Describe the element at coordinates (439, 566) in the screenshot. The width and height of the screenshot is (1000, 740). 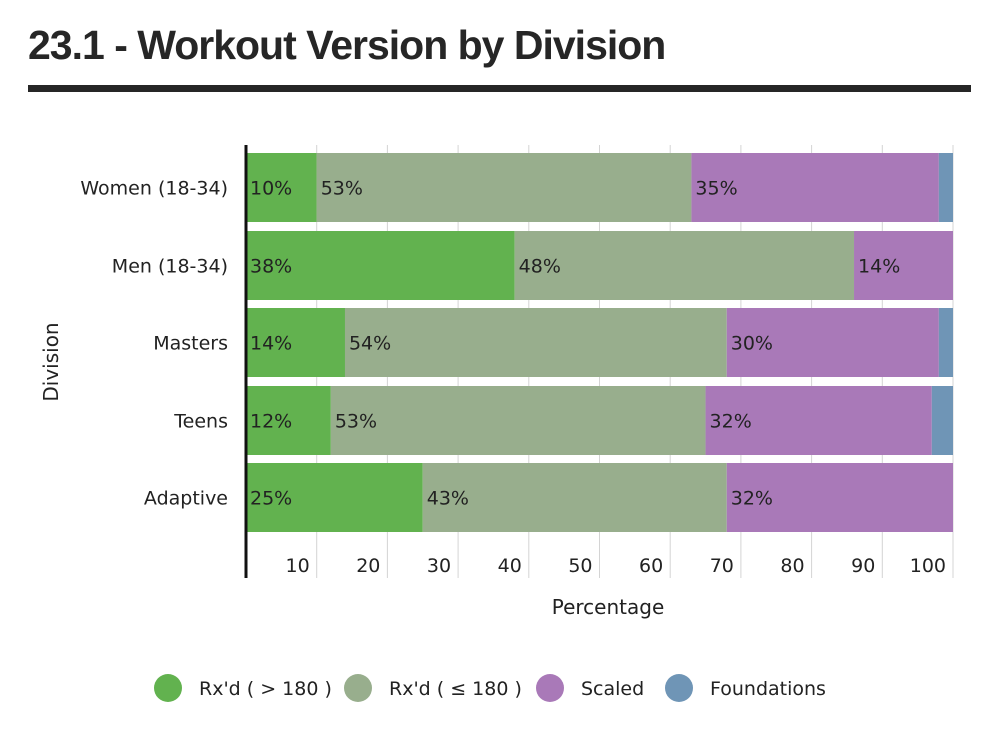
I see `x-tick-label: 30` at that location.